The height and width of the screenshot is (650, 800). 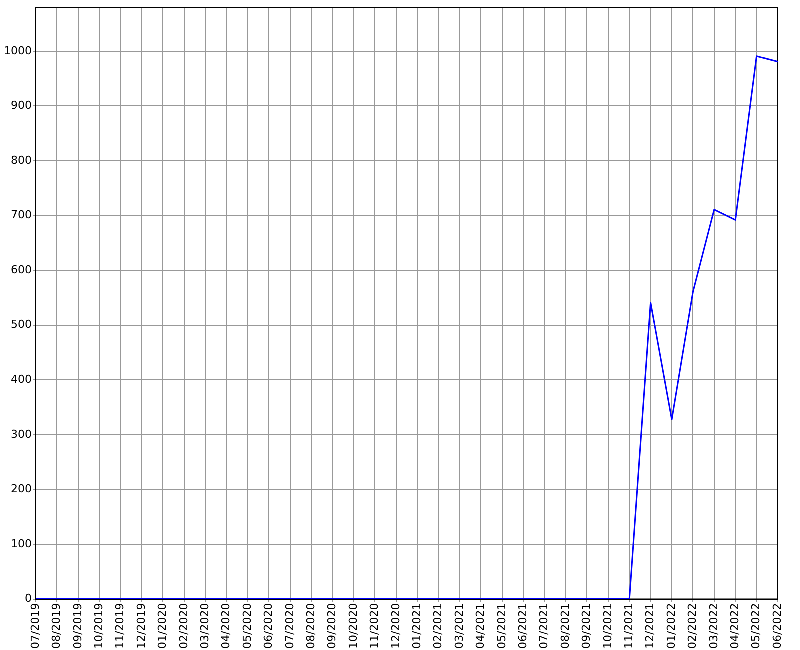 What do you see at coordinates (629, 626) in the screenshot?
I see `x-tick-label: 11/2021` at bounding box center [629, 626].